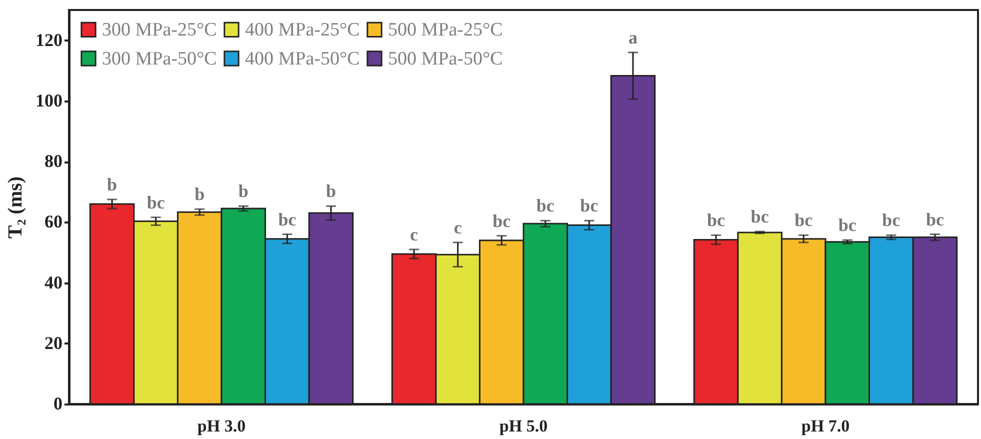 The image size is (981, 439). Describe the element at coordinates (302, 30) in the screenshot. I see `legend-label: 400 MPa-25°C` at that location.